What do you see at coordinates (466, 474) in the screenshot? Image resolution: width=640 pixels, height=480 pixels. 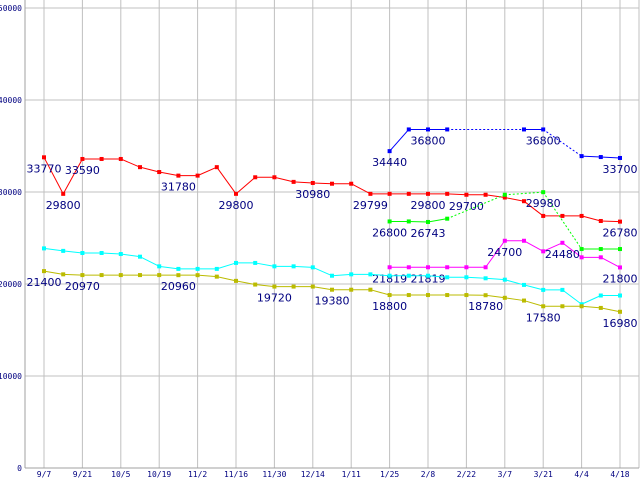 I see `x-tick-label: 2/22` at bounding box center [466, 474].